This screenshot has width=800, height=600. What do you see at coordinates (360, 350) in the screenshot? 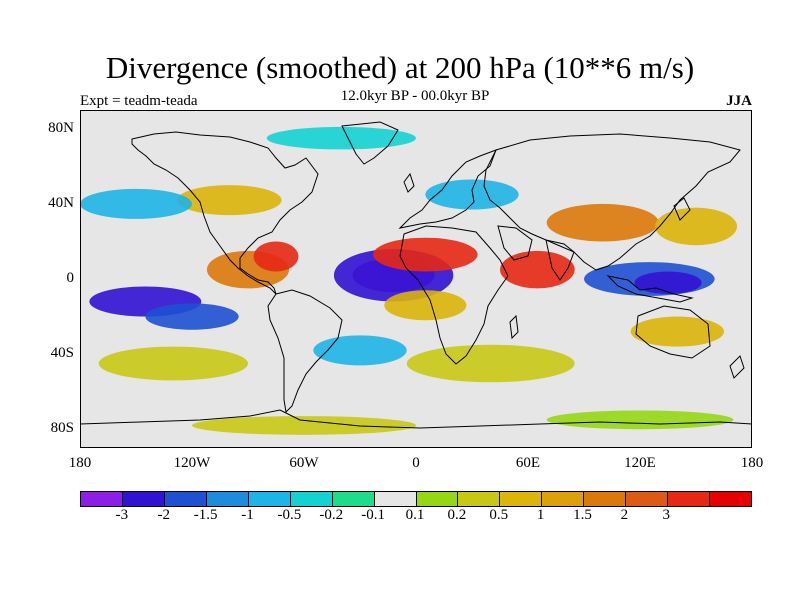
I see `field-region-south-atlantic-neg` at bounding box center [360, 350].